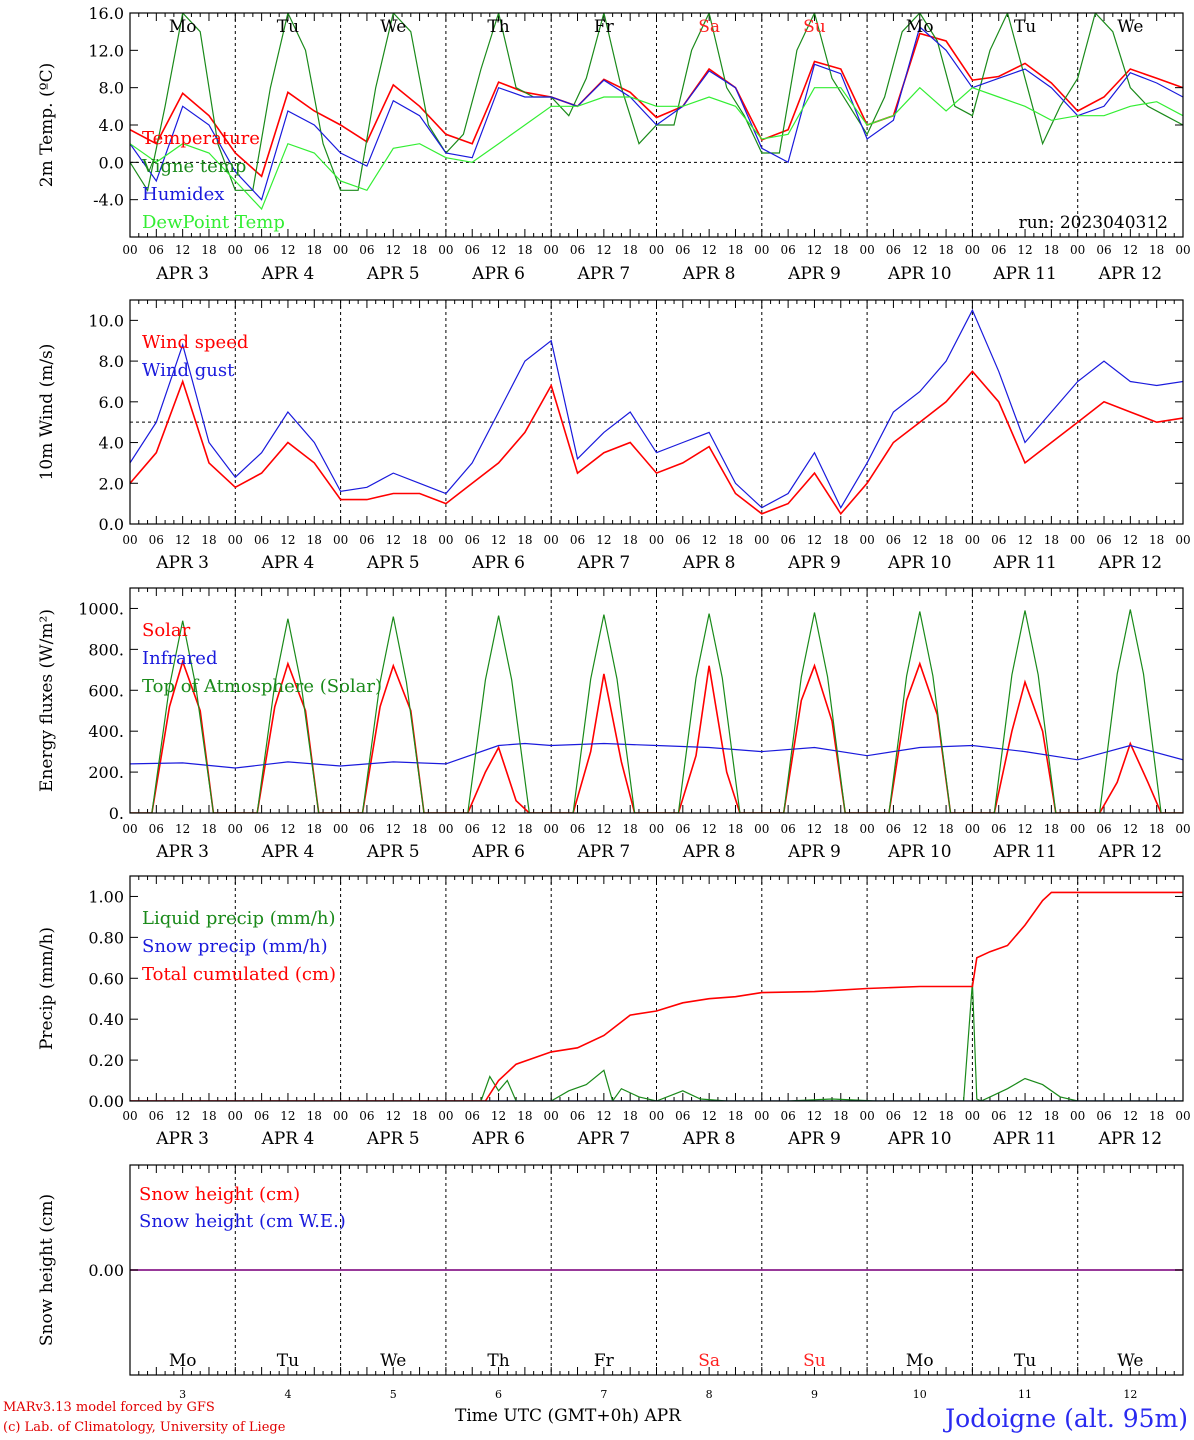 The width and height of the screenshot is (1194, 1440). Describe the element at coordinates (288, 563) in the screenshot. I see `date-label: APR 4` at that location.